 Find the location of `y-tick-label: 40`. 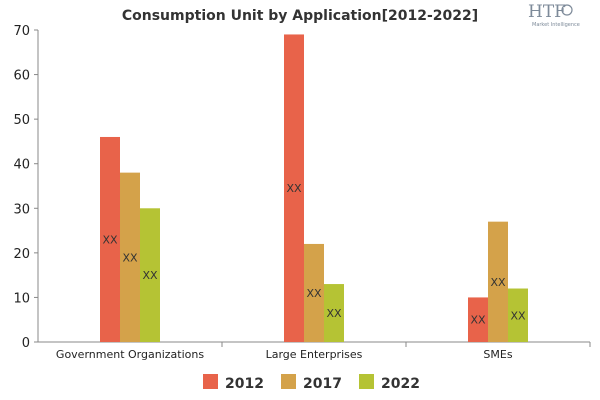

y-tick-label: 40 is located at coordinates (21, 165).